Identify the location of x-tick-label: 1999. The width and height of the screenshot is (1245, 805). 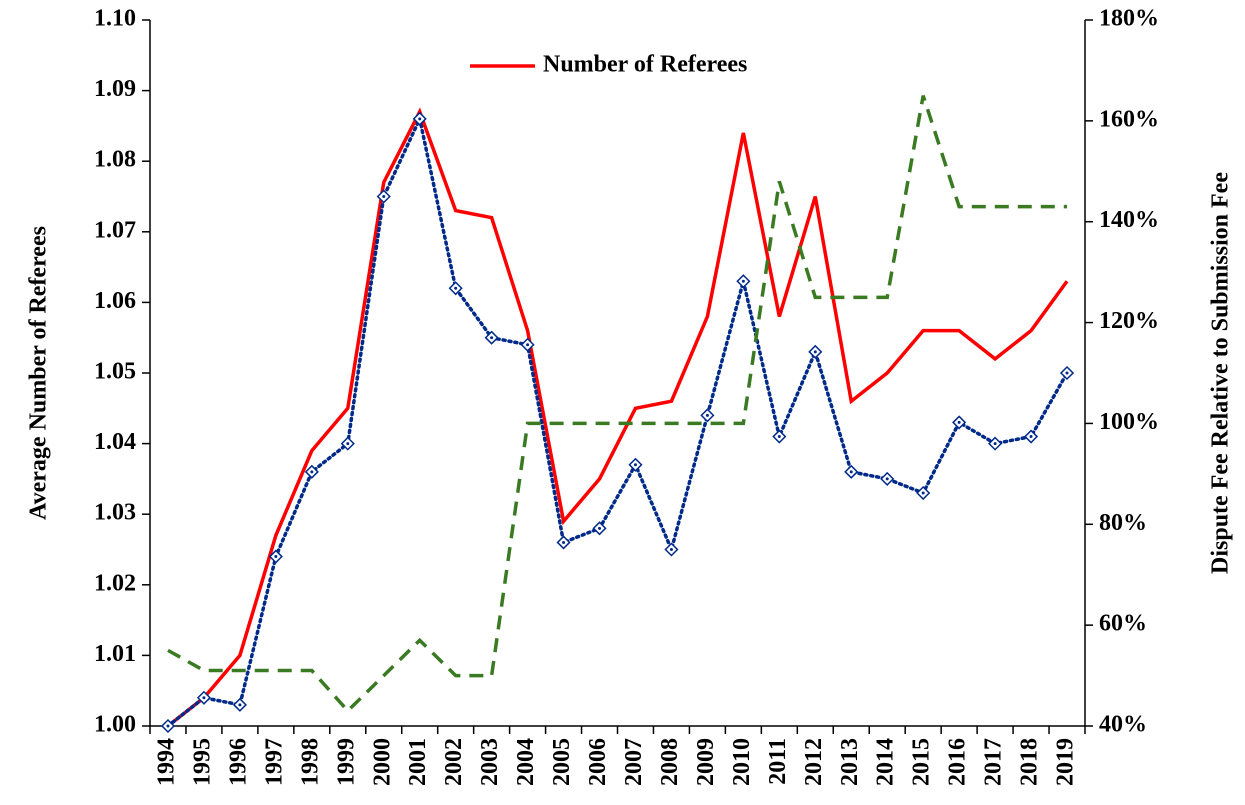
(346, 762).